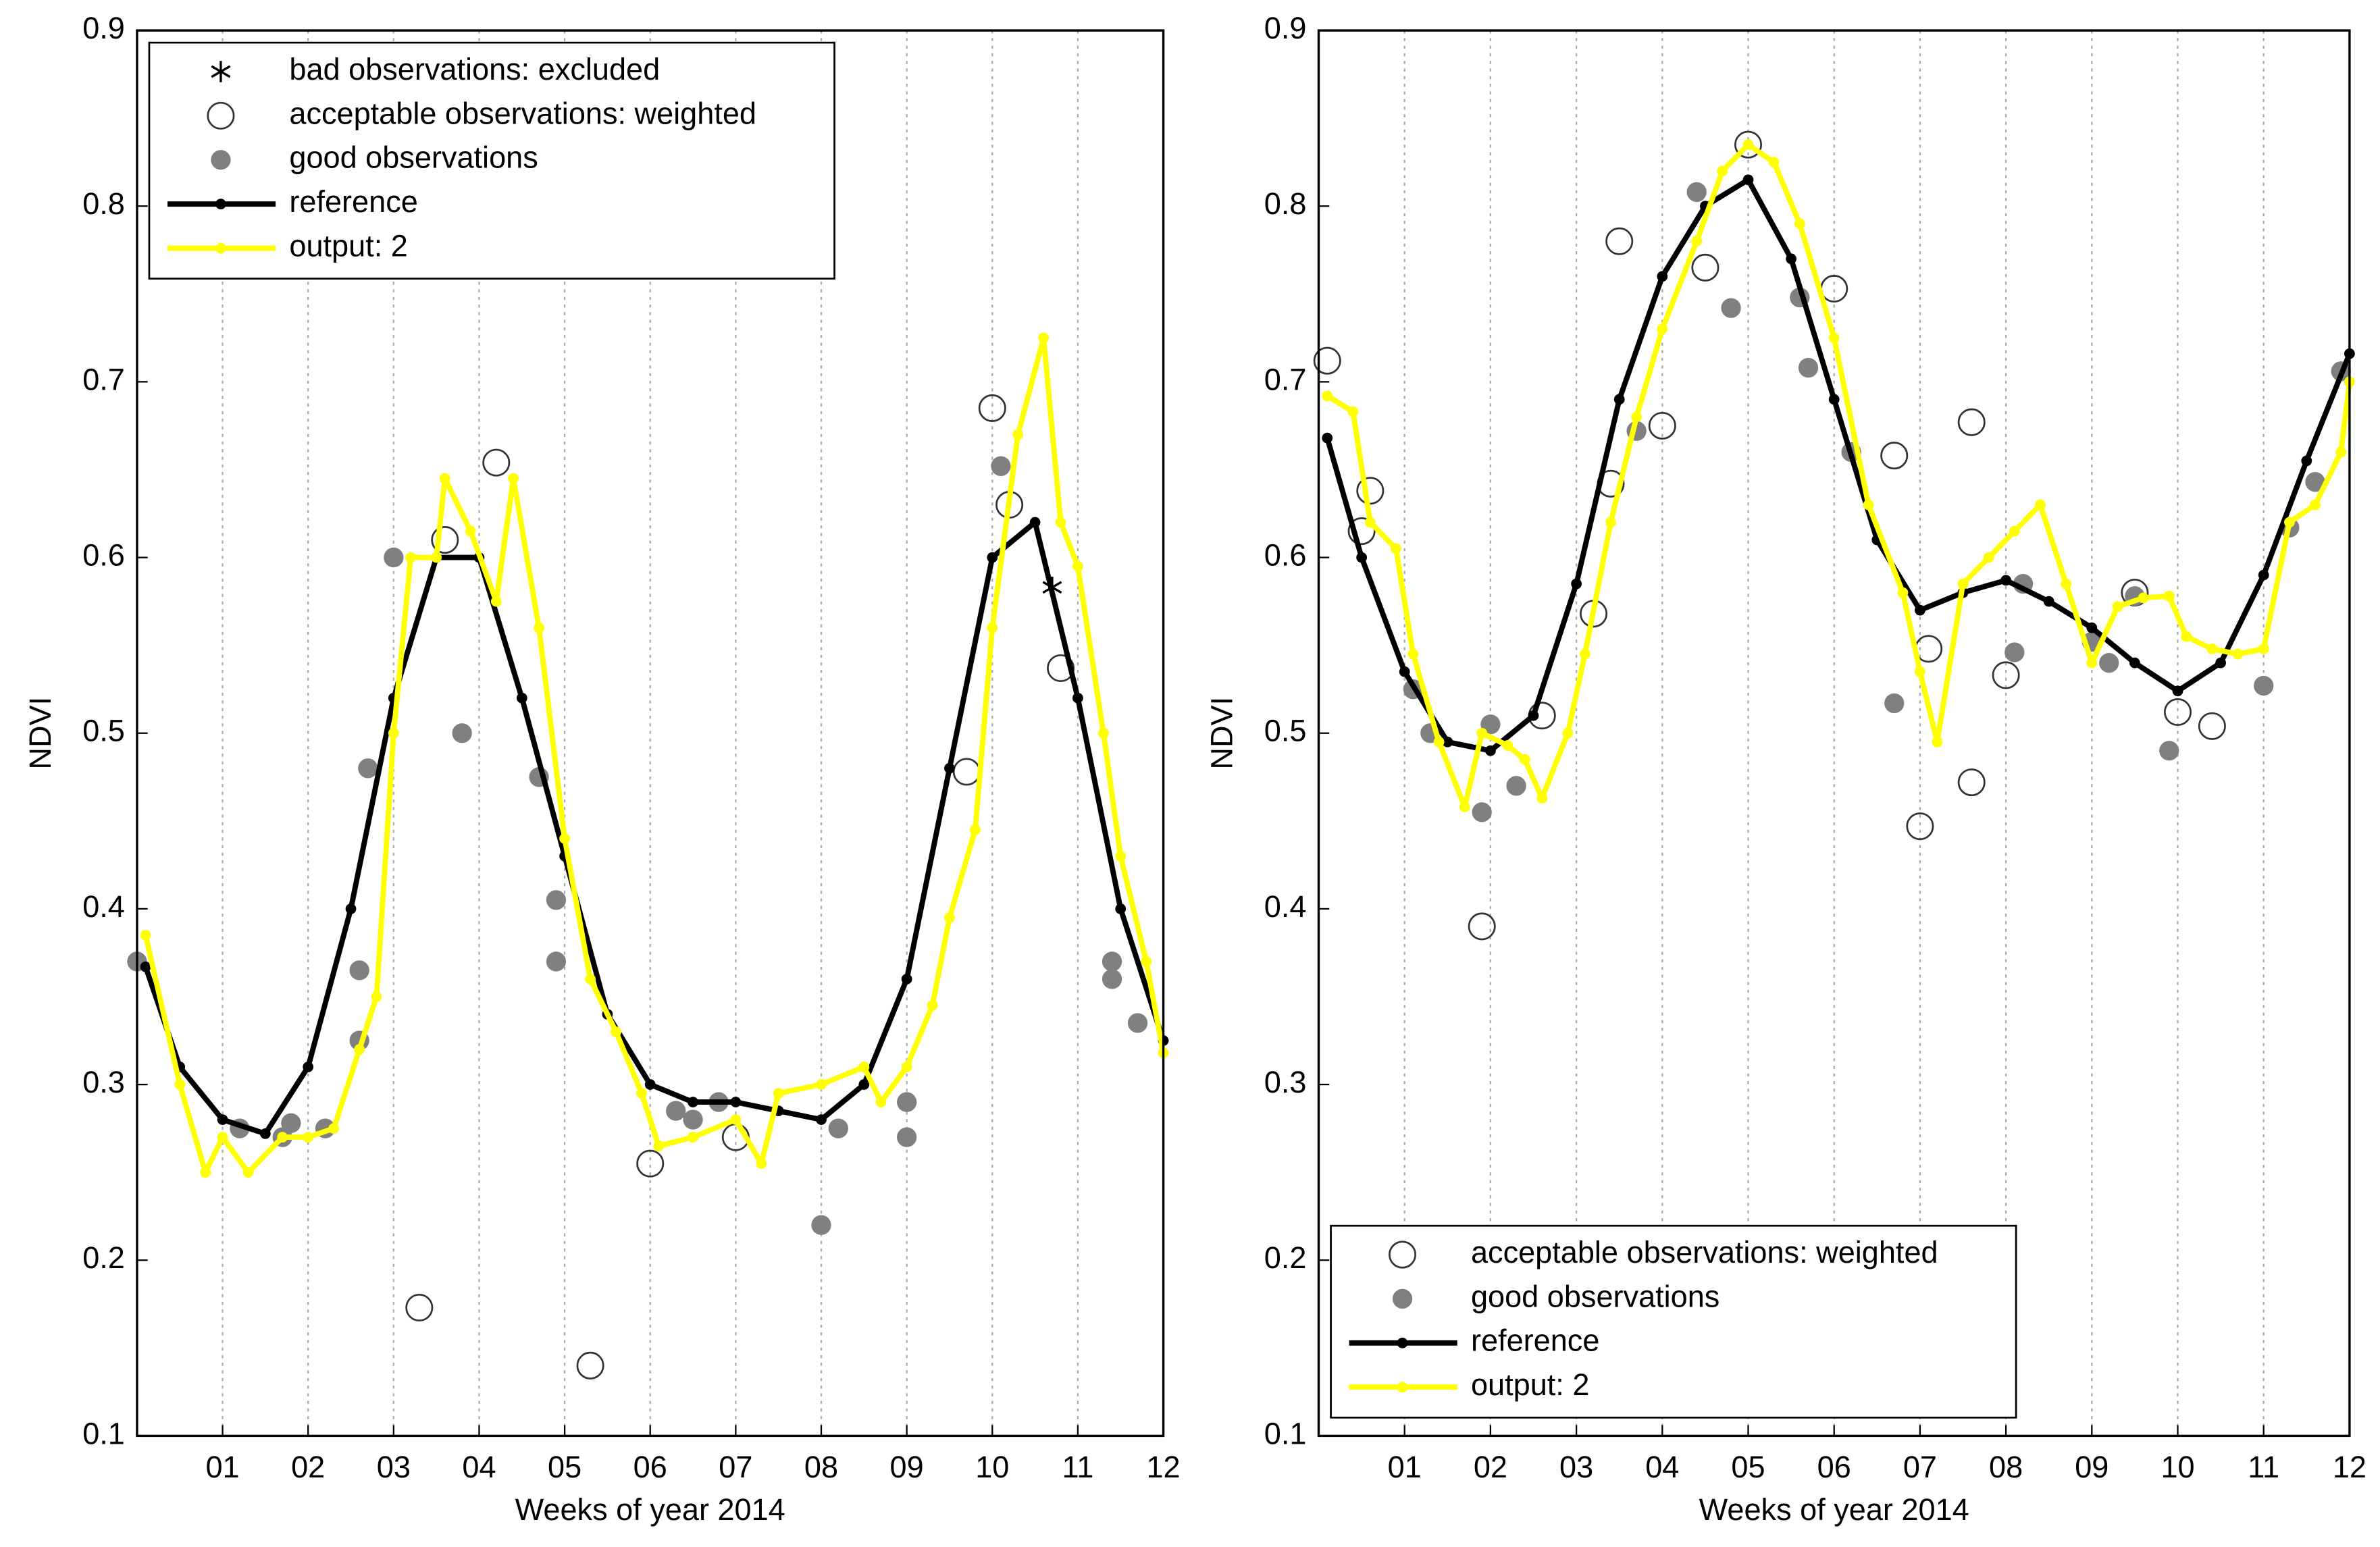  What do you see at coordinates (103, 203) in the screenshot?
I see `y-tick-label: 0.8` at bounding box center [103, 203].